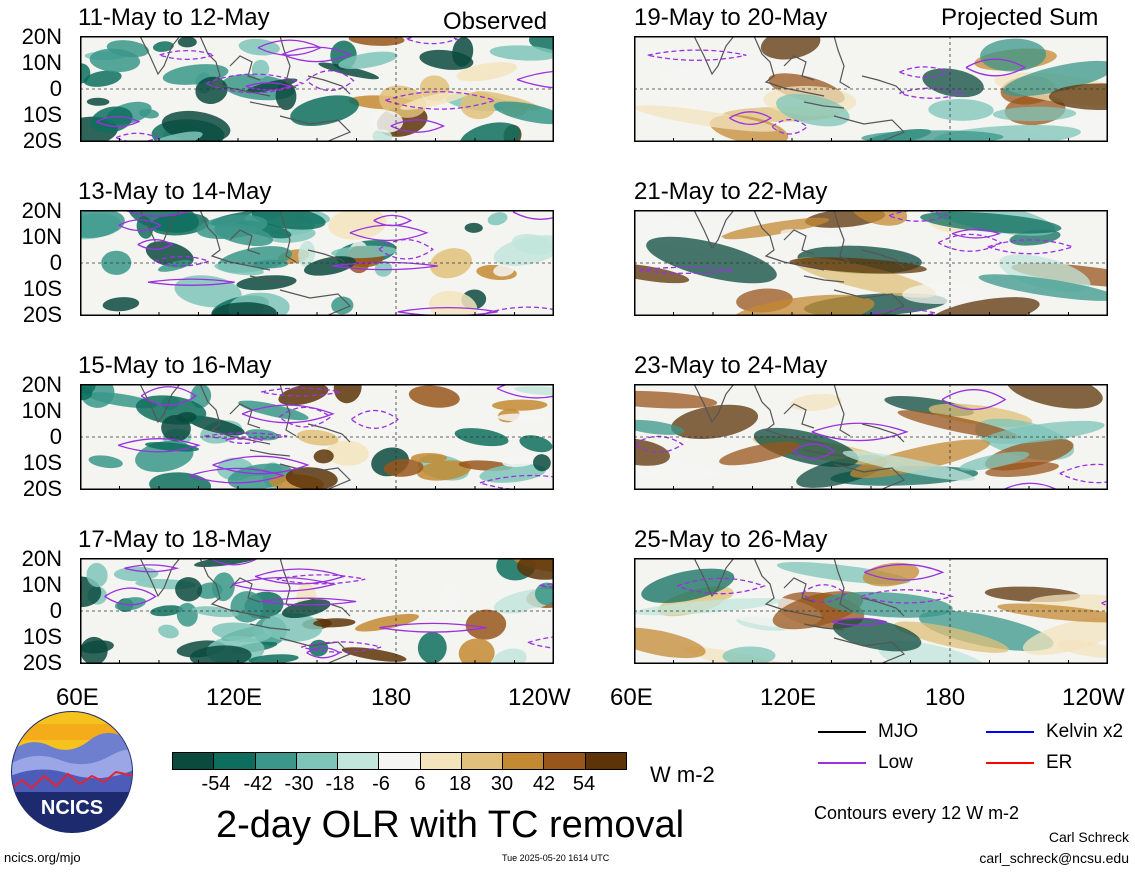 Image resolution: width=1135 pixels, height=872 pixels. What do you see at coordinates (682, 774) in the screenshot?
I see `colorbar-units: W m-2` at bounding box center [682, 774].